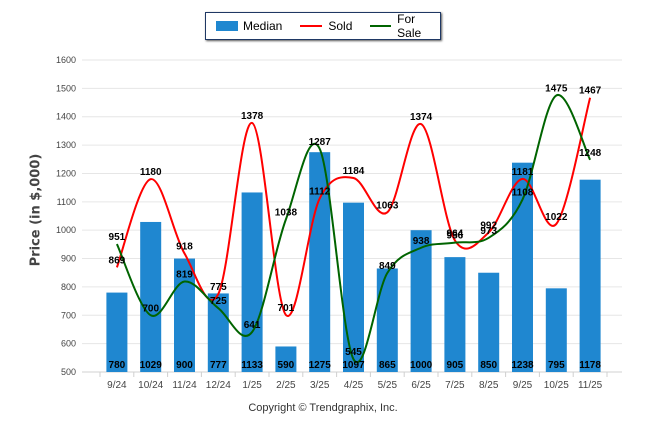  Describe the element at coordinates (556, 217) in the screenshot. I see `sold-data-label: 1022` at that location.